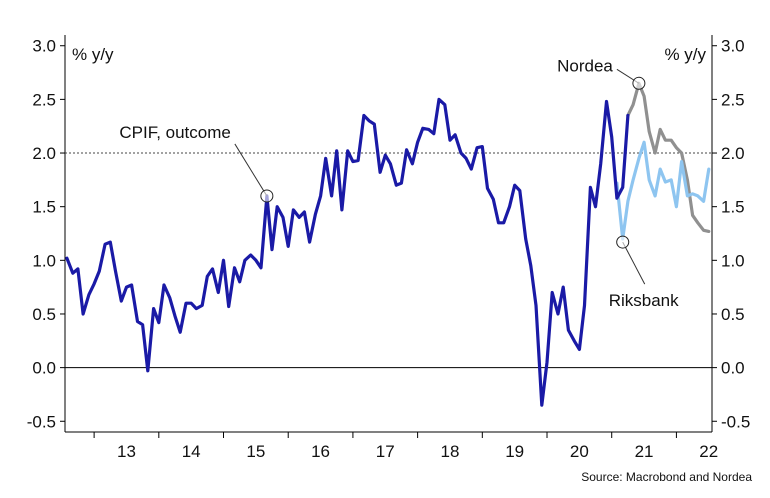 The height and width of the screenshot is (498, 770). I want to click on y-tick-label-right: 2.5, so click(733, 99).